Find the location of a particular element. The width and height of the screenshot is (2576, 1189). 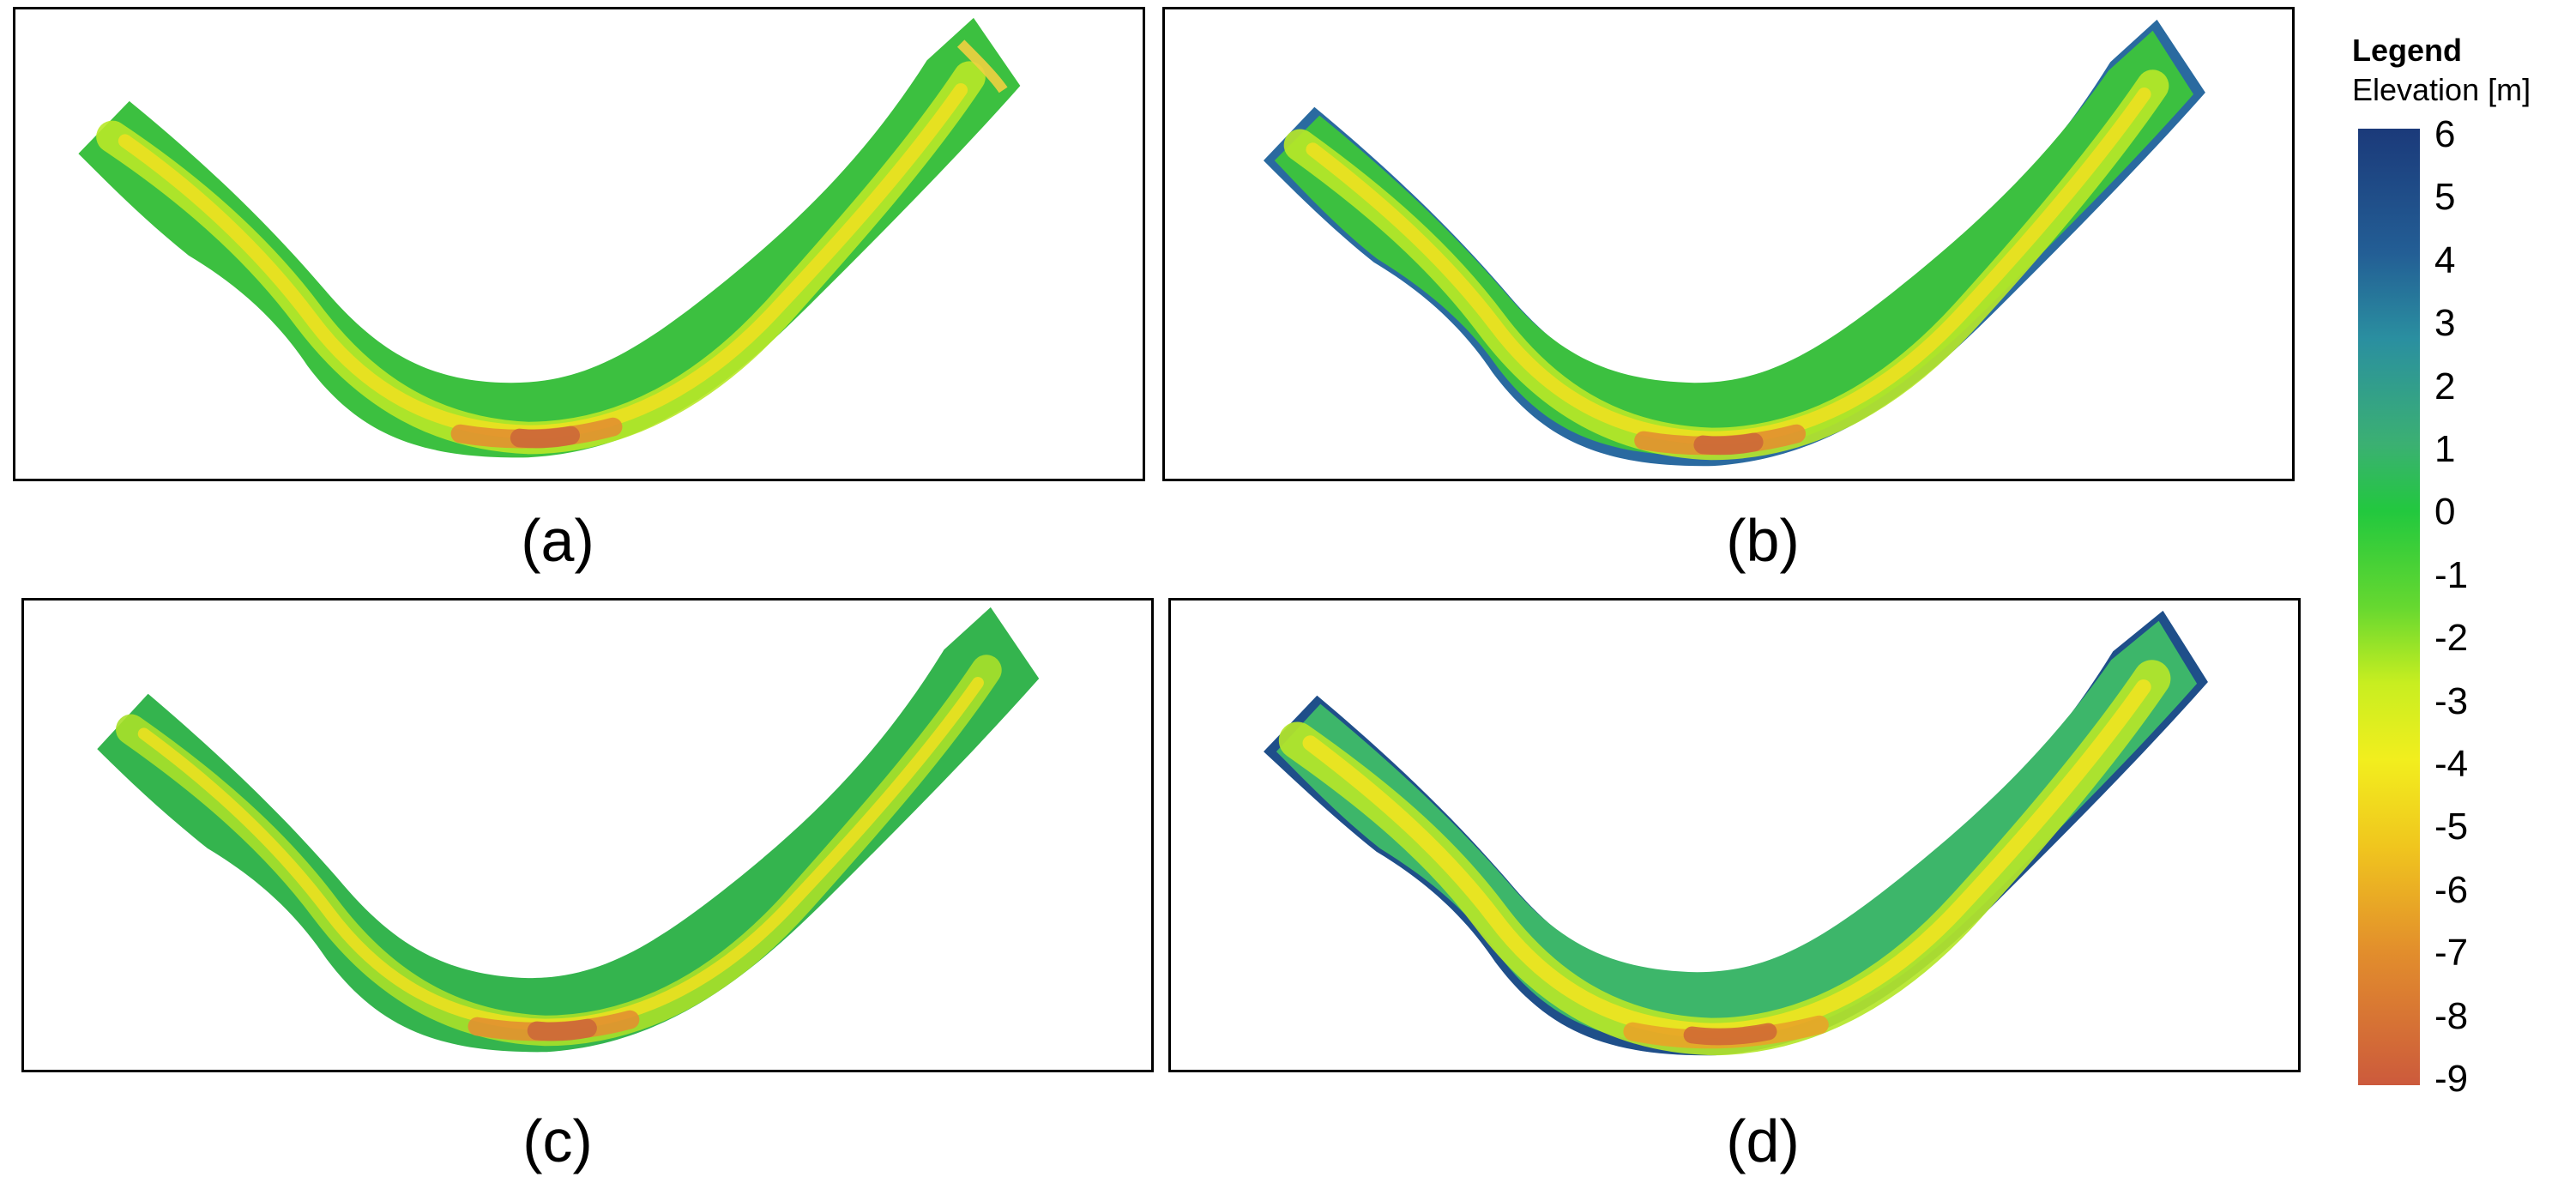

river-map-d is located at coordinates (1736, 833).